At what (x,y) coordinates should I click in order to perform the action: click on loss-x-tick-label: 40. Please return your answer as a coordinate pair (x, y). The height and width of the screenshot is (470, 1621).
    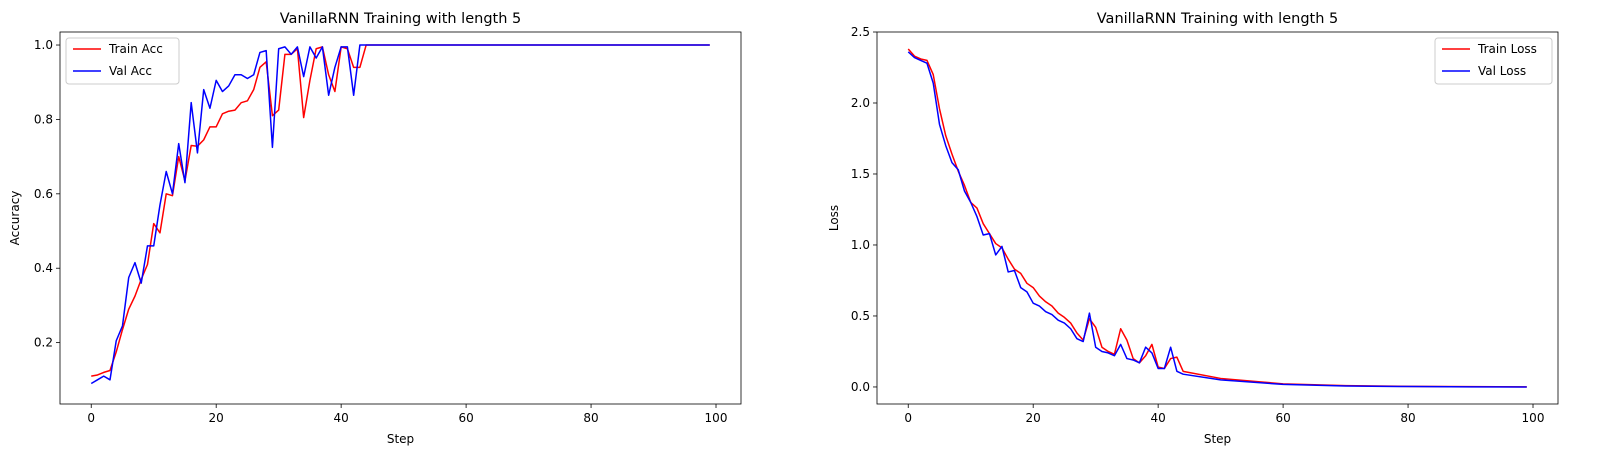
    Looking at the image, I should click on (1158, 418).